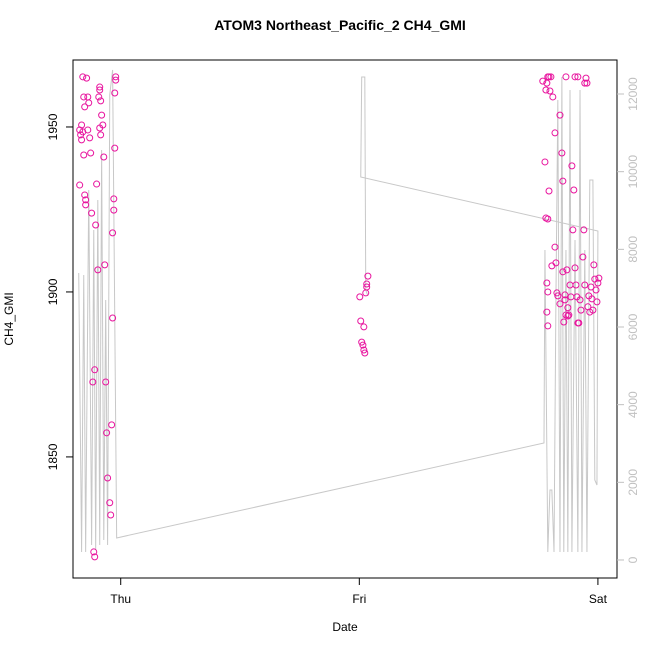 This screenshot has width=650, height=650. I want to click on x-tick-label: Sat, so click(598, 599).